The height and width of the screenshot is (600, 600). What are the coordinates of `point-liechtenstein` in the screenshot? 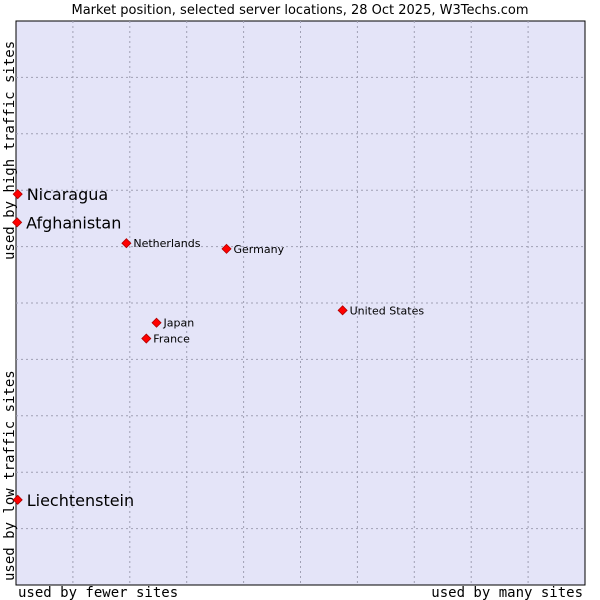 It's located at (17, 499).